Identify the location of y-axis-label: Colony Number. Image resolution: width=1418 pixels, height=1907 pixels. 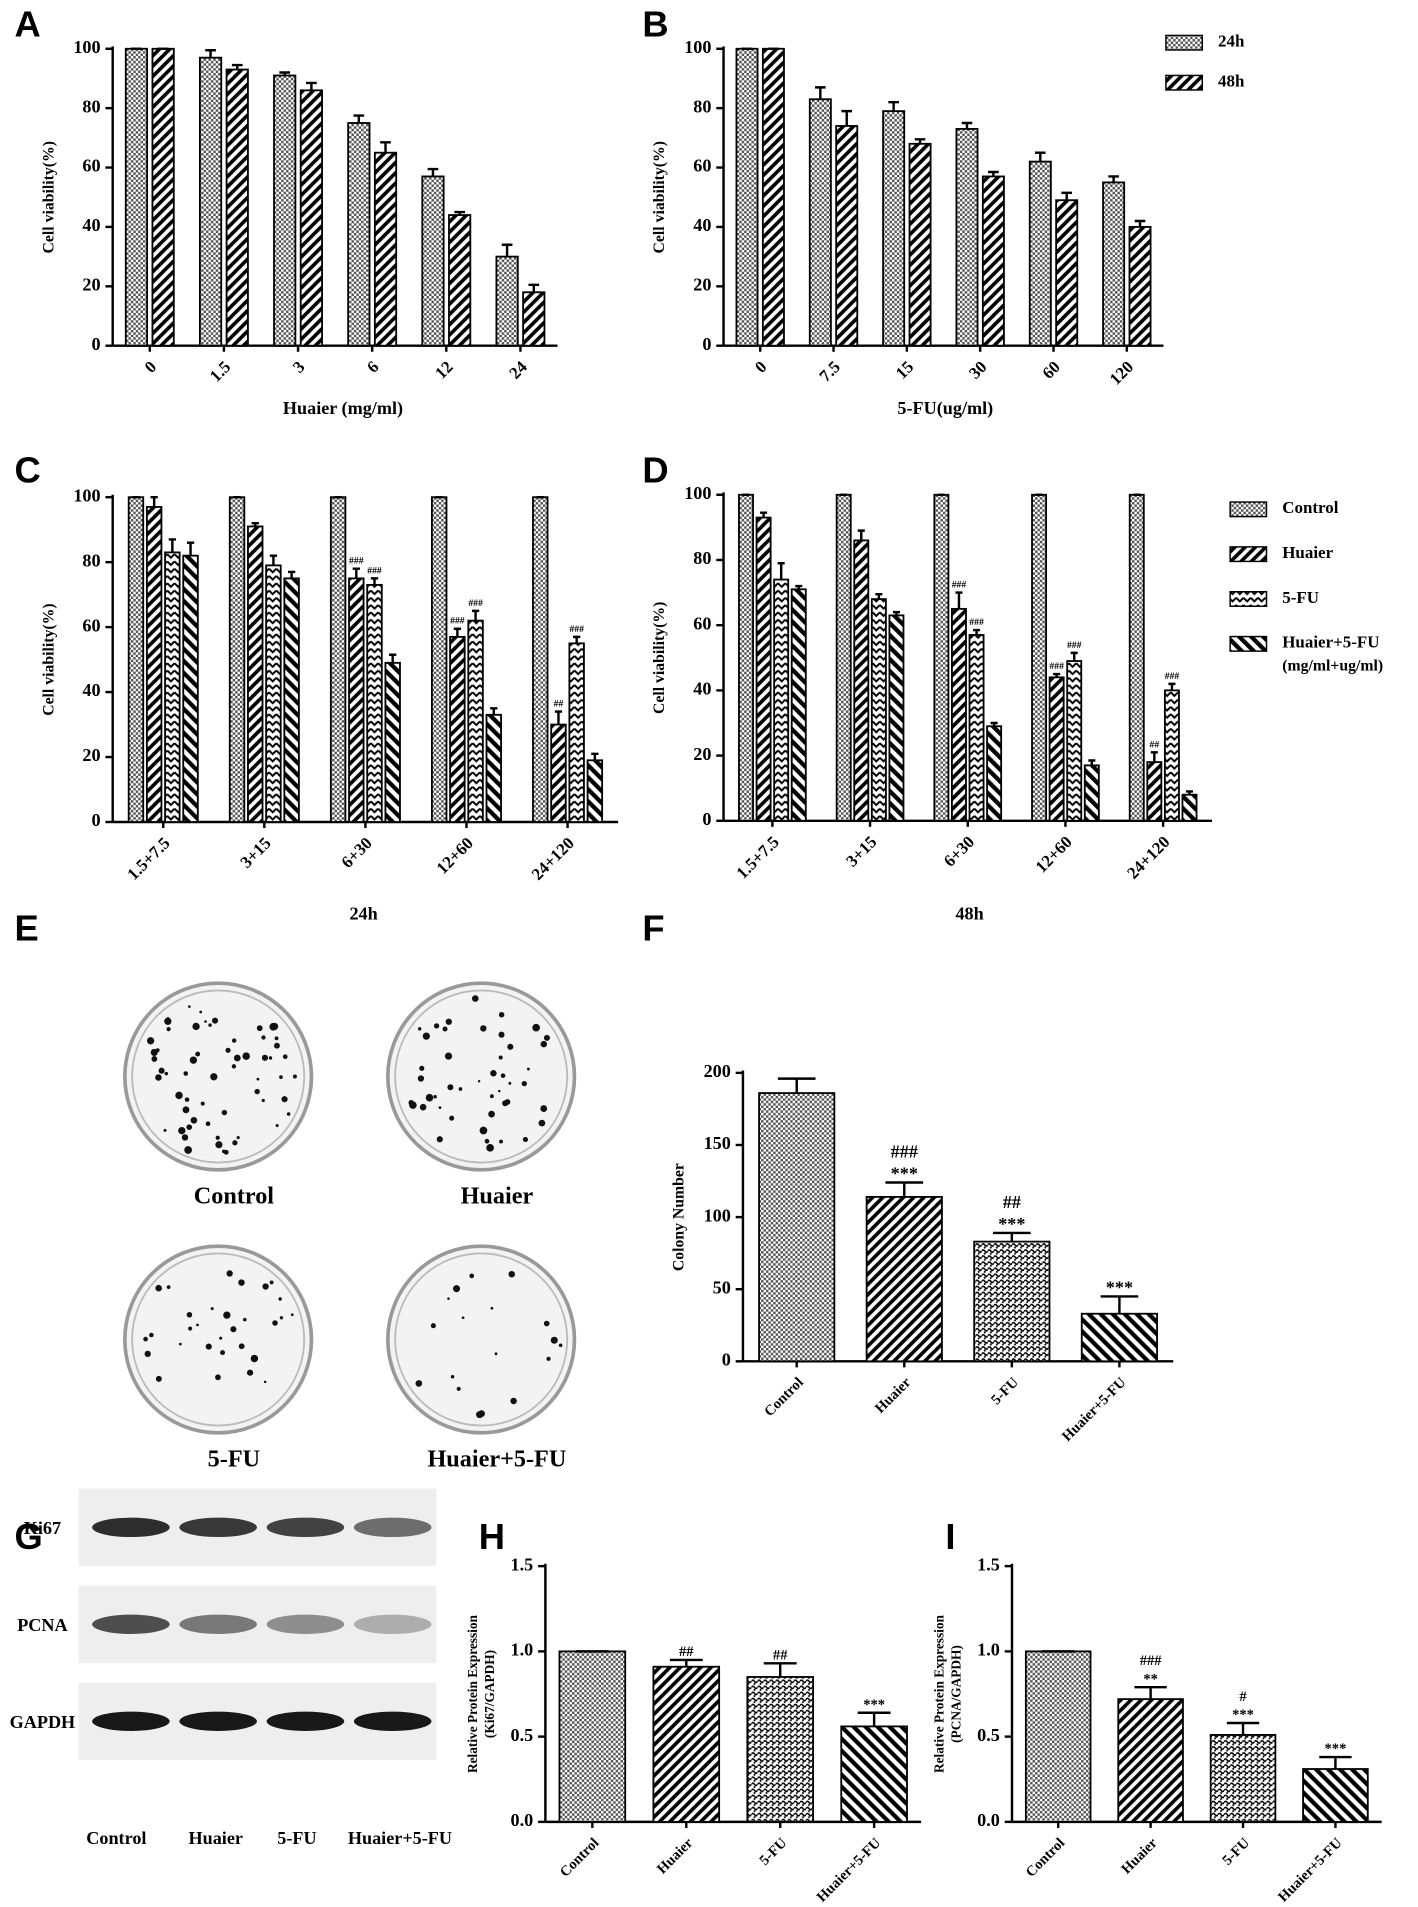
(679, 1217).